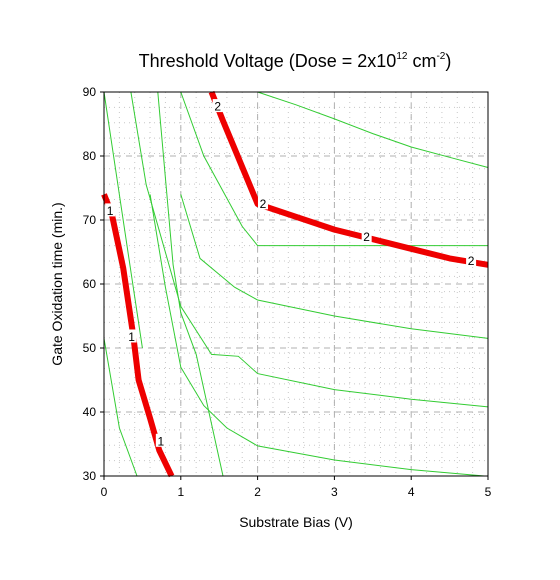 This screenshot has height=580, width=560. What do you see at coordinates (90, 284) in the screenshot?
I see `y-tick-label: 60` at bounding box center [90, 284].